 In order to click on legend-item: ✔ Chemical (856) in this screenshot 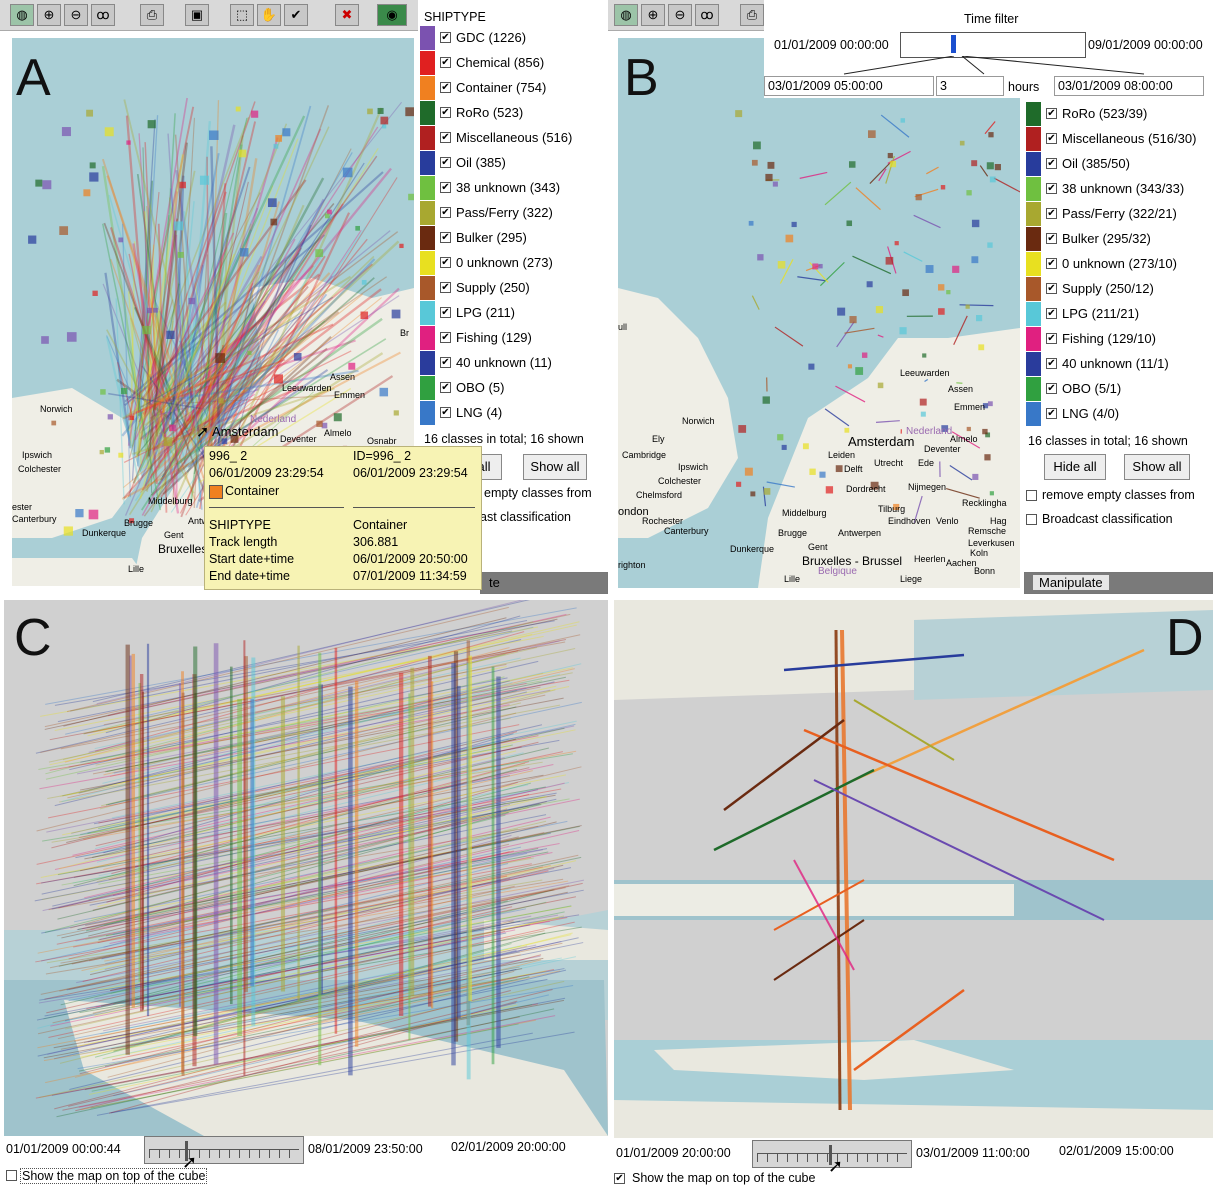, I will do `click(514, 63)`.